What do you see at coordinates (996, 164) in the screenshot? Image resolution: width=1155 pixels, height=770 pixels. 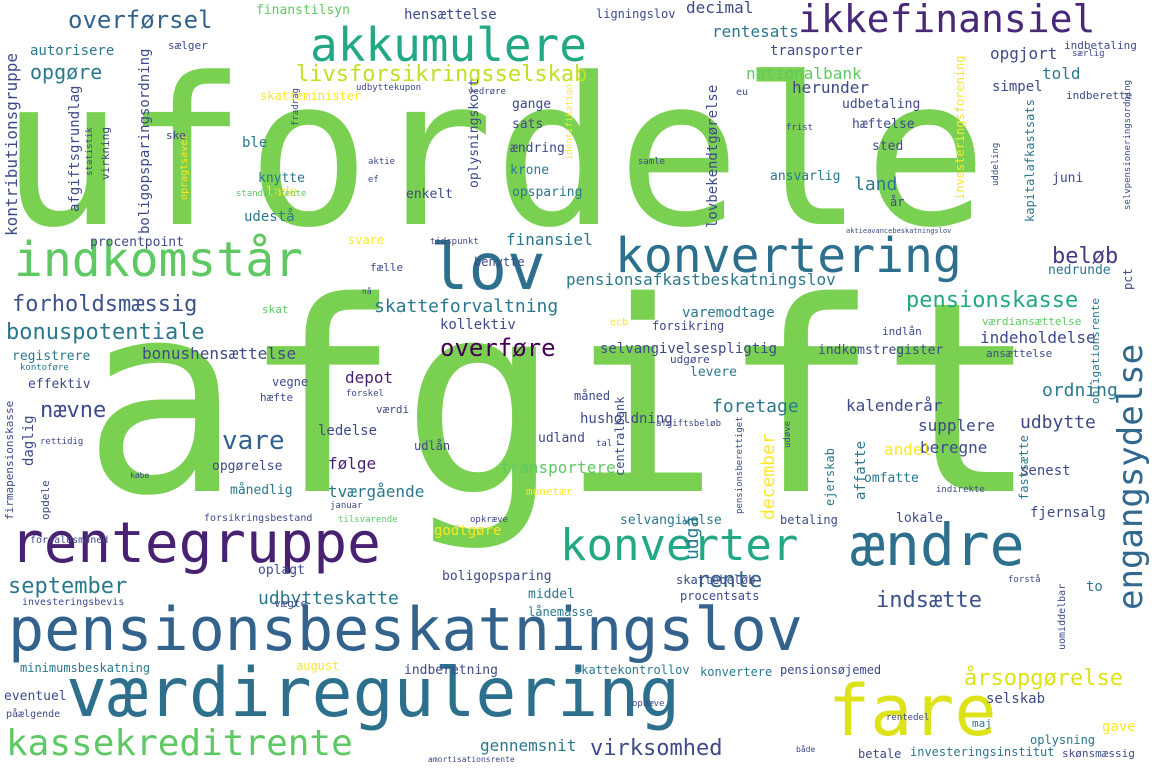 I see `word-uddeling: uddeling` at bounding box center [996, 164].